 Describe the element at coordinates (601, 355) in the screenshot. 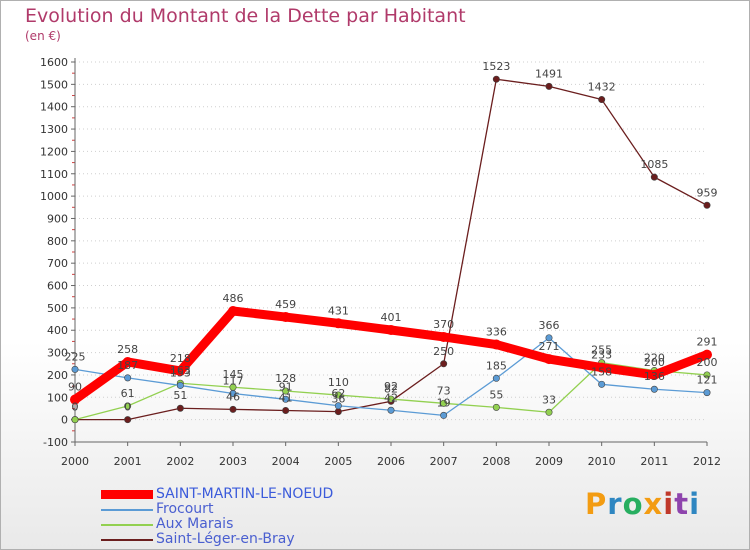

I see `data-label: 233` at that location.